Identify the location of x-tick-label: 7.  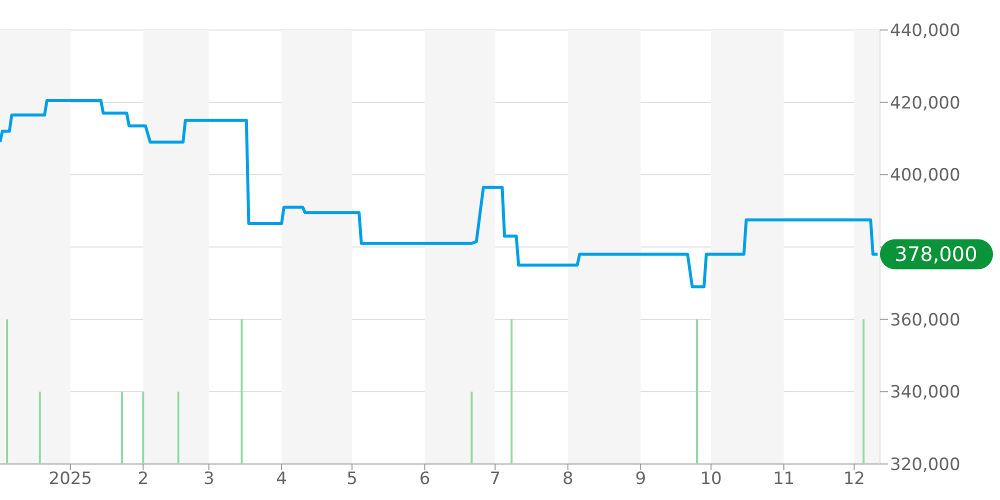
(495, 479).